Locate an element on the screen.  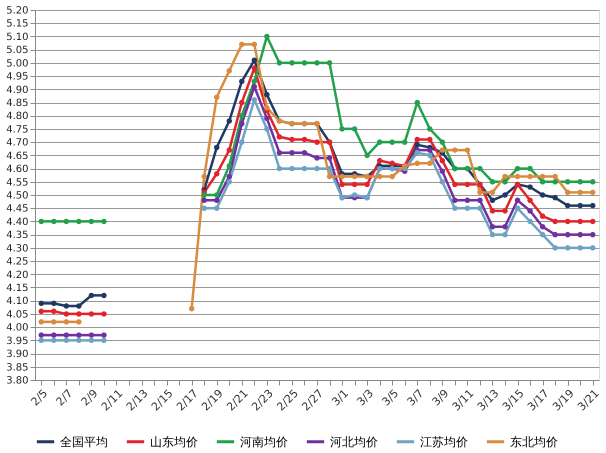
y-tick-label: 3.90 is located at coordinates (17, 354).